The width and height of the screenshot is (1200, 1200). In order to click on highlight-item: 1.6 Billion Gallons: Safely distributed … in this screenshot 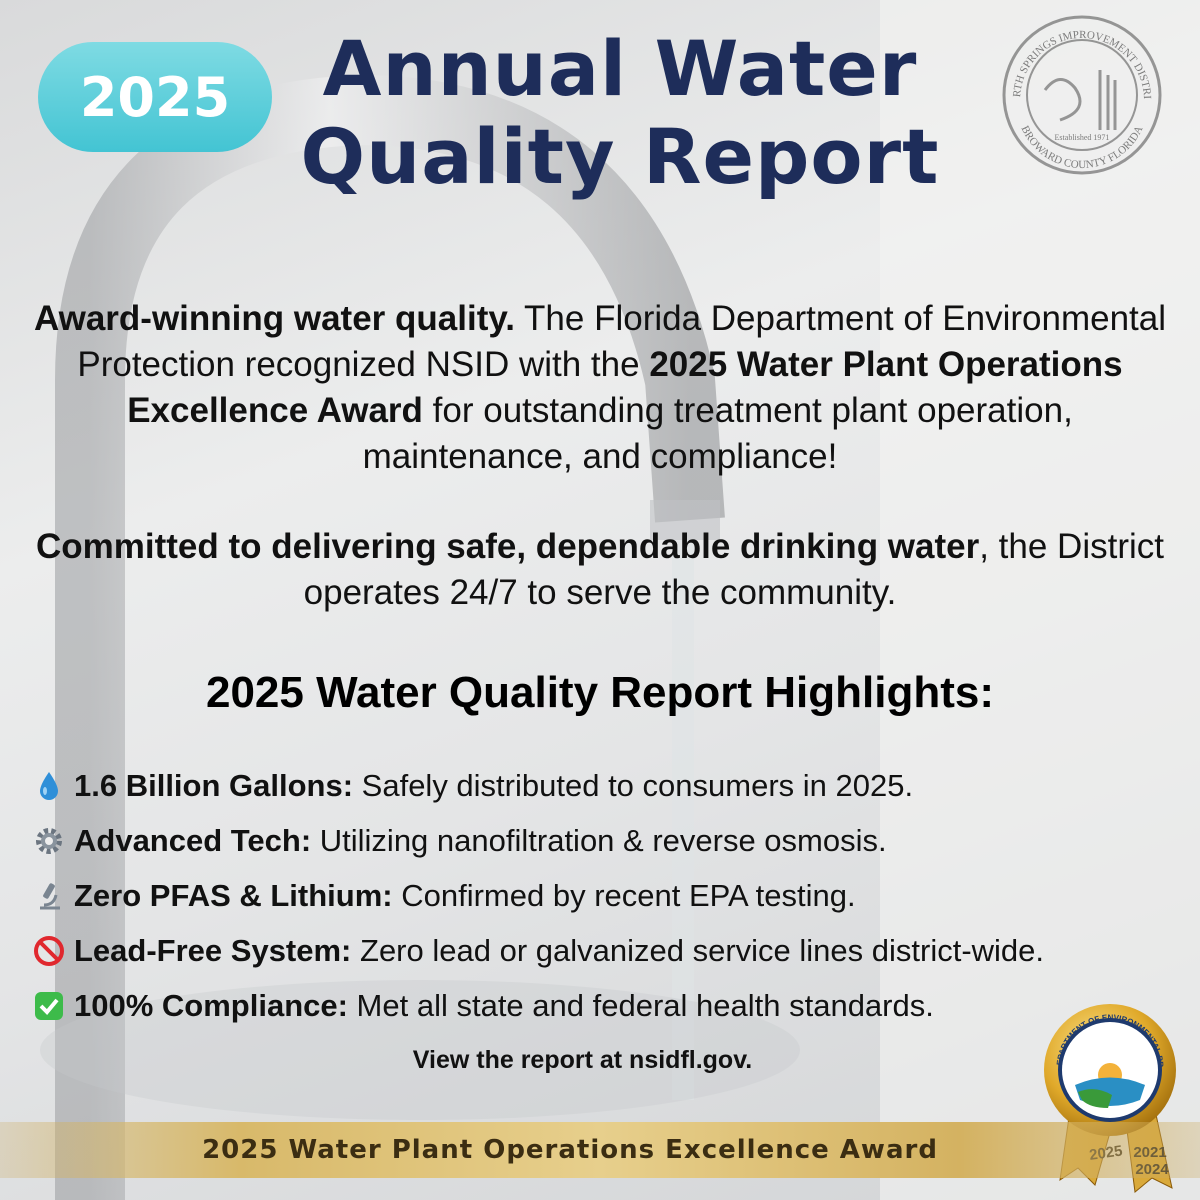, I will do `click(472, 786)`.